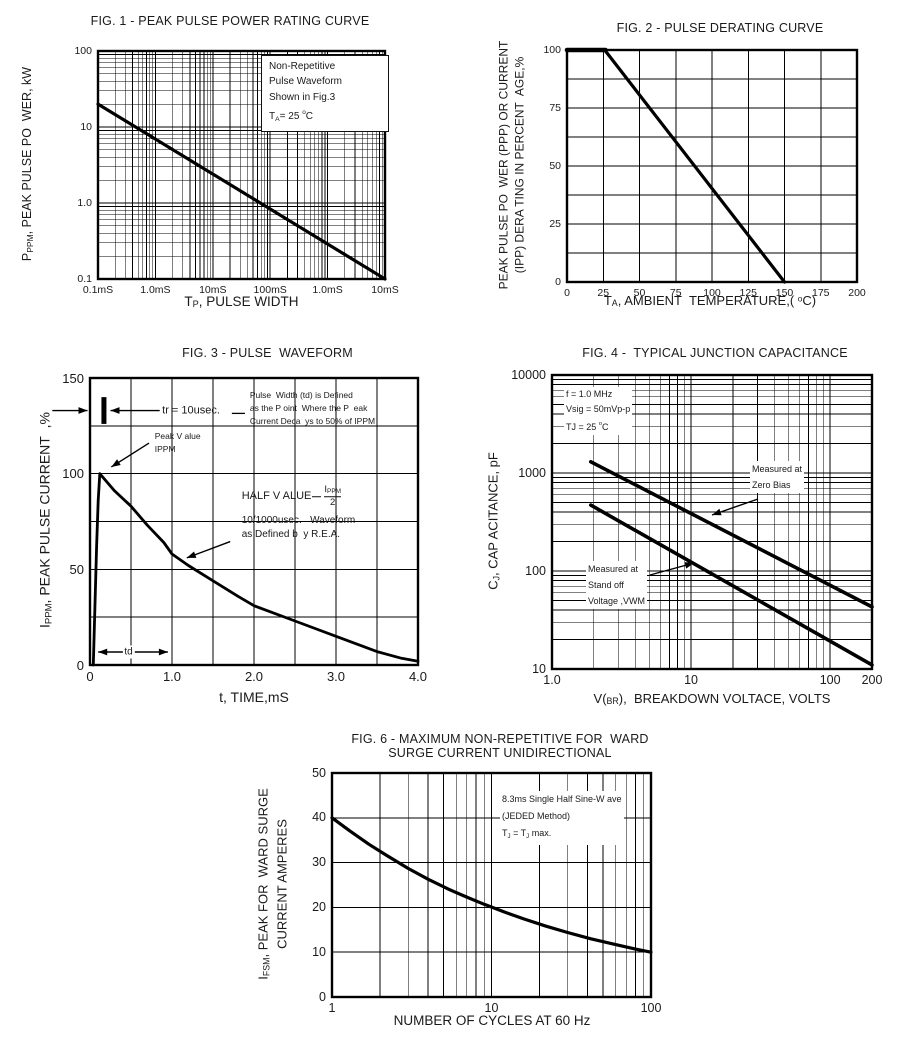 This screenshot has height=1041, width=918. Describe the element at coordinates (691, 680) in the screenshot. I see `fig4-x-tick-1: 10` at that location.